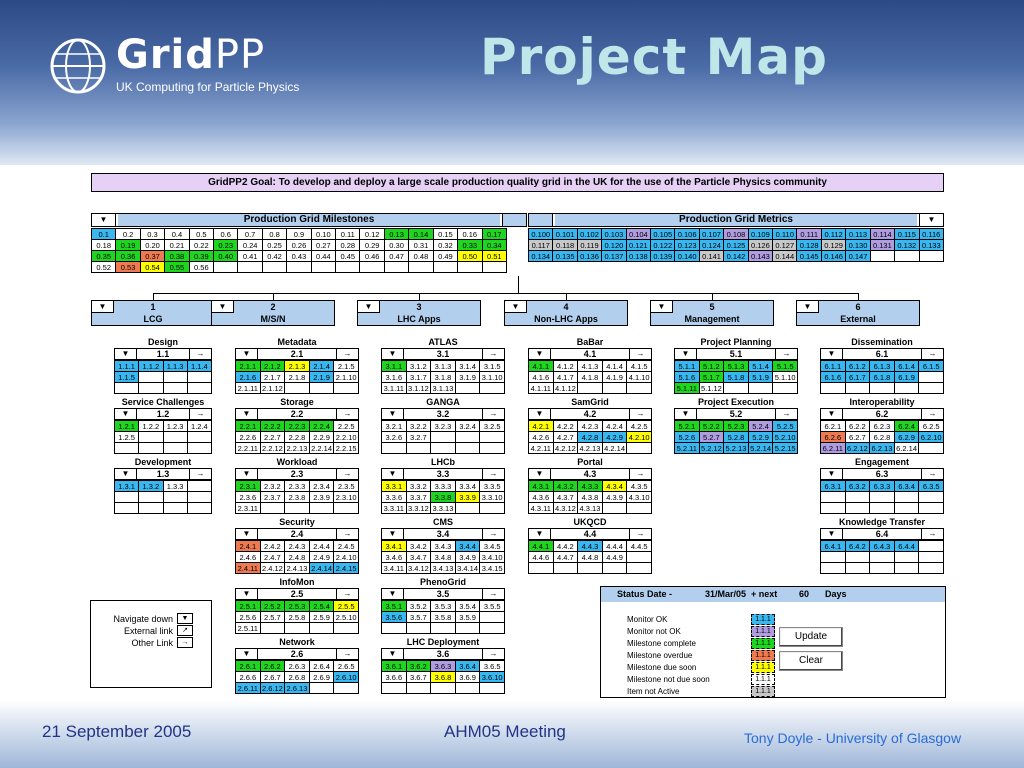 The height and width of the screenshot is (768, 1024). Describe the element at coordinates (248, 388) in the screenshot. I see `grid-cell: 2.1.11` at that location.